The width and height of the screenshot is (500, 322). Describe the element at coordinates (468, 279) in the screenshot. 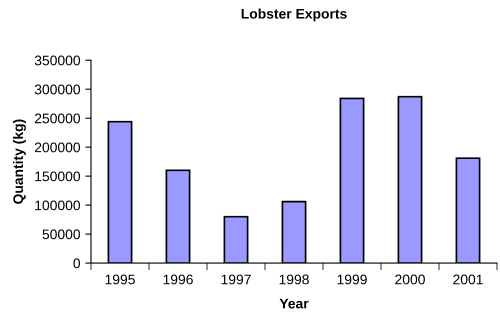

I see `x-tick-label: 2001` at that location.